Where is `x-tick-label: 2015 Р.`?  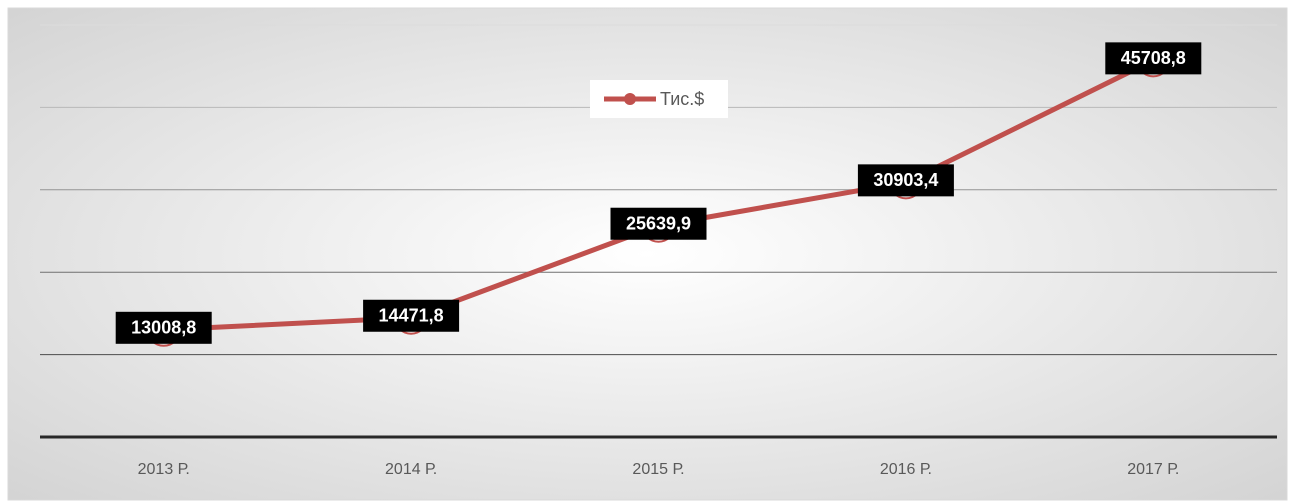
x-tick-label: 2015 Р. is located at coordinates (658, 469).